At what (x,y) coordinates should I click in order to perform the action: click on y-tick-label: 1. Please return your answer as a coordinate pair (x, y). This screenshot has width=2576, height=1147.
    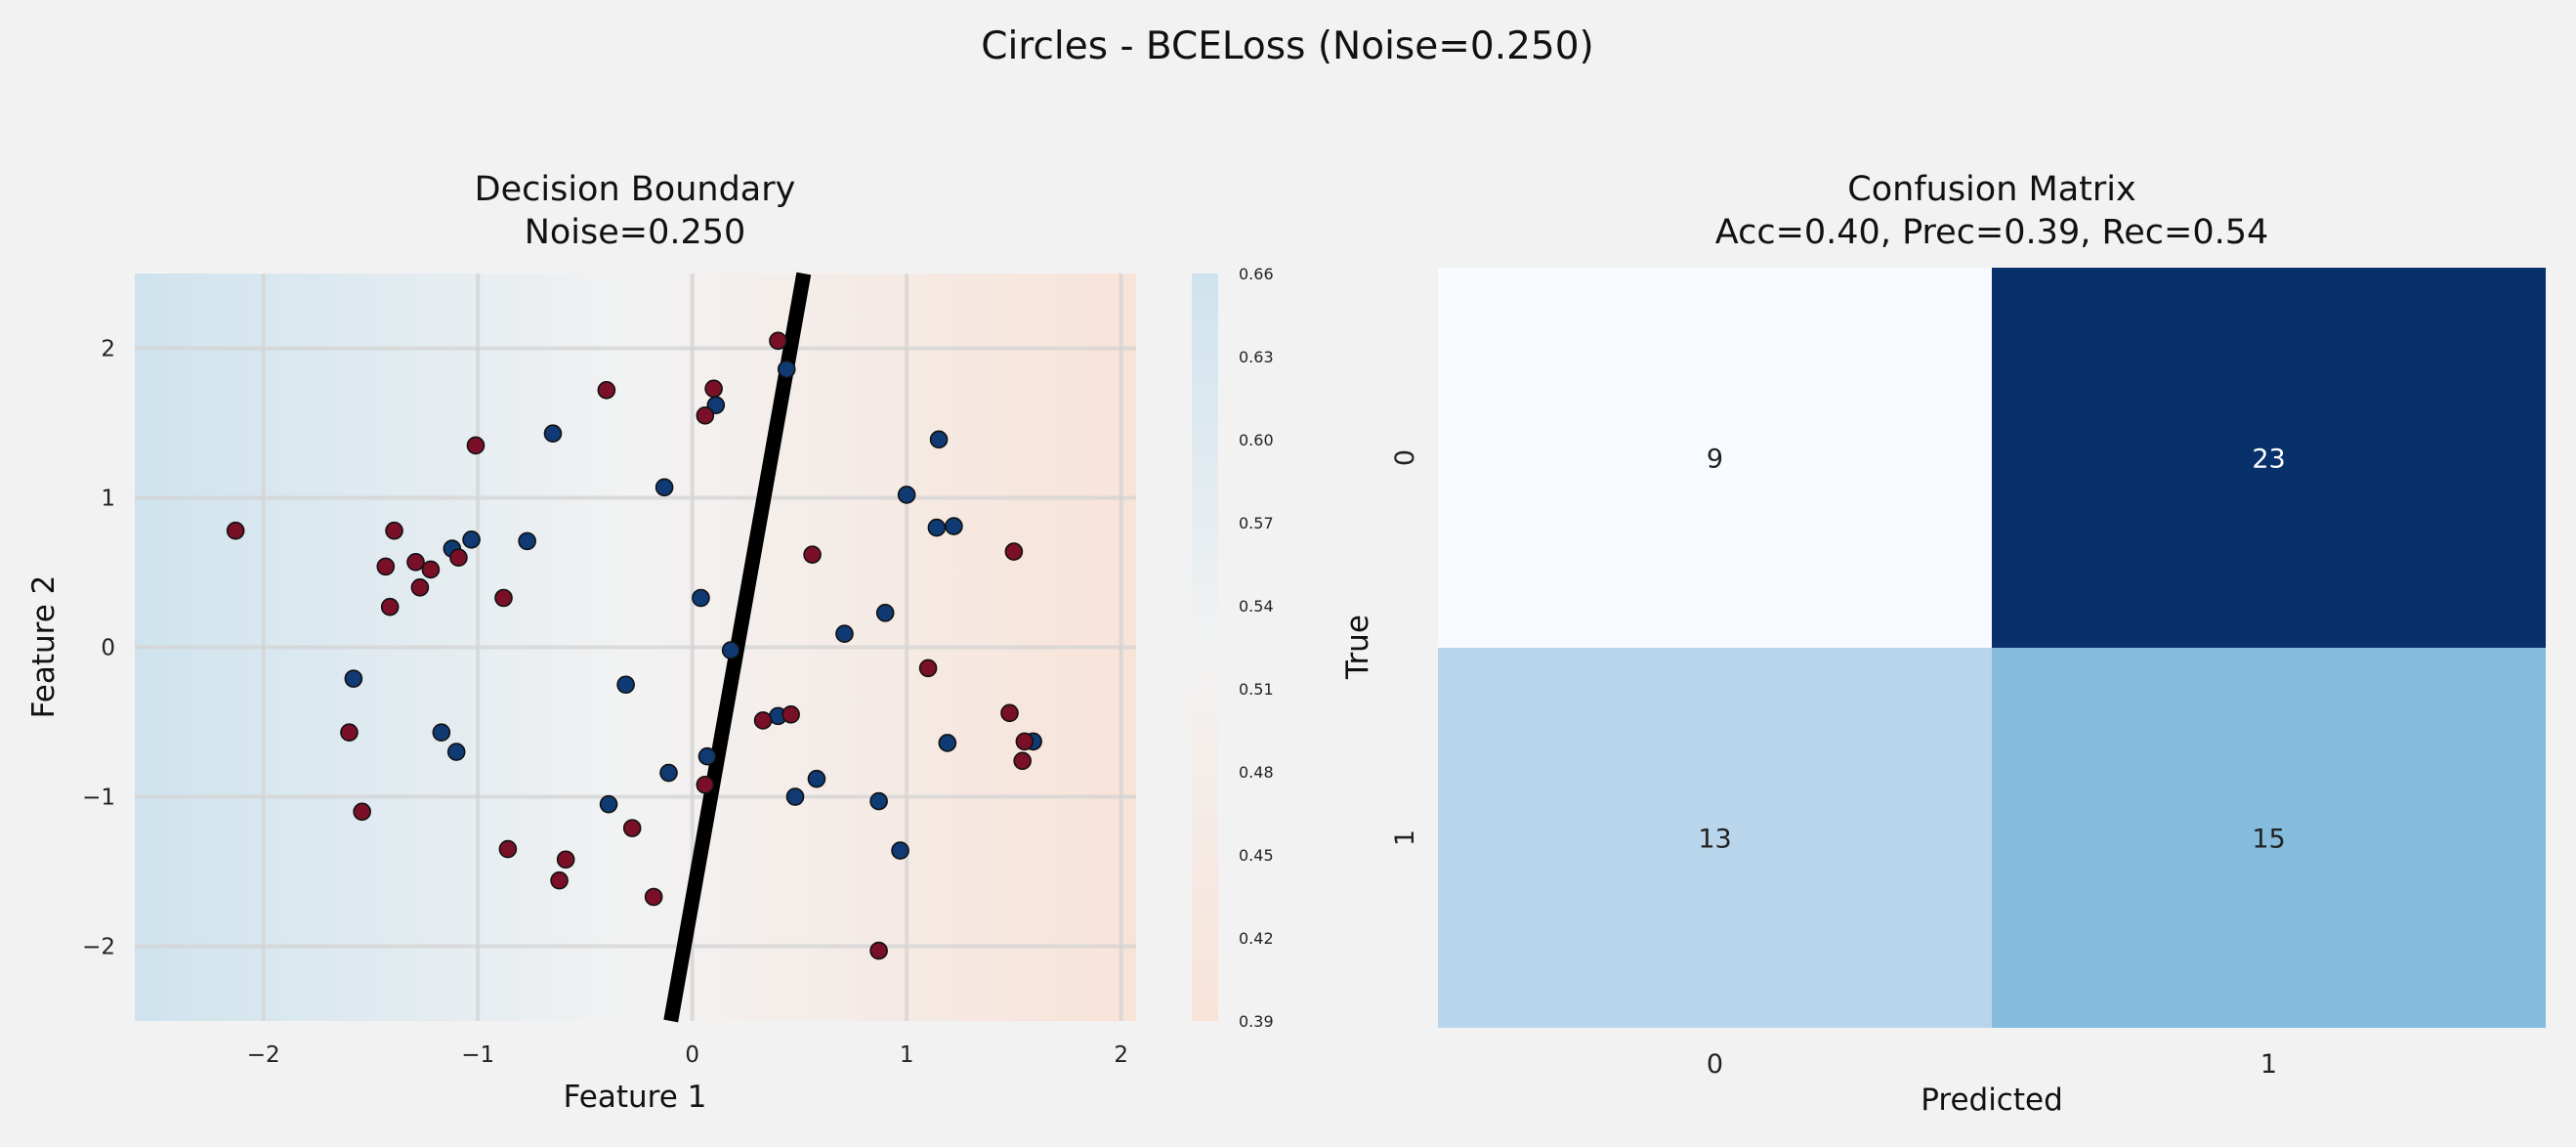
    Looking at the image, I should click on (108, 499).